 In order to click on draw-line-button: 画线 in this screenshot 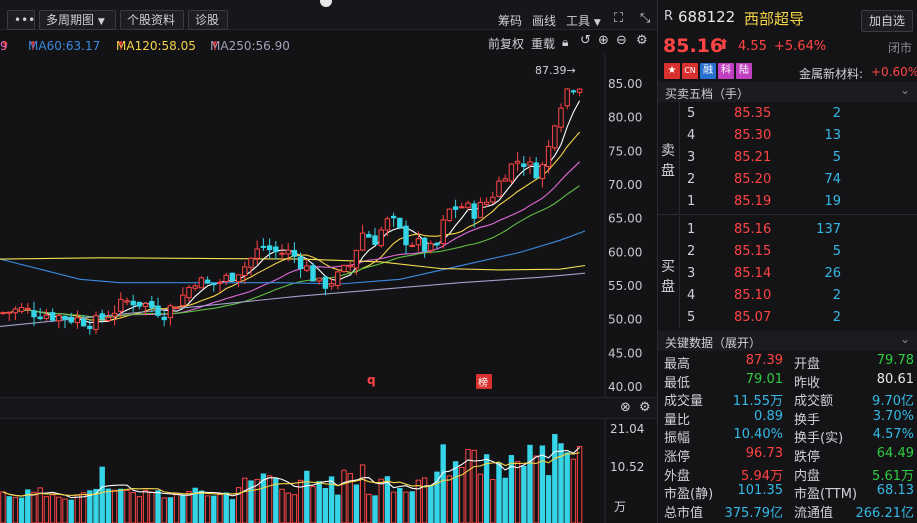, I will do `click(544, 21)`.